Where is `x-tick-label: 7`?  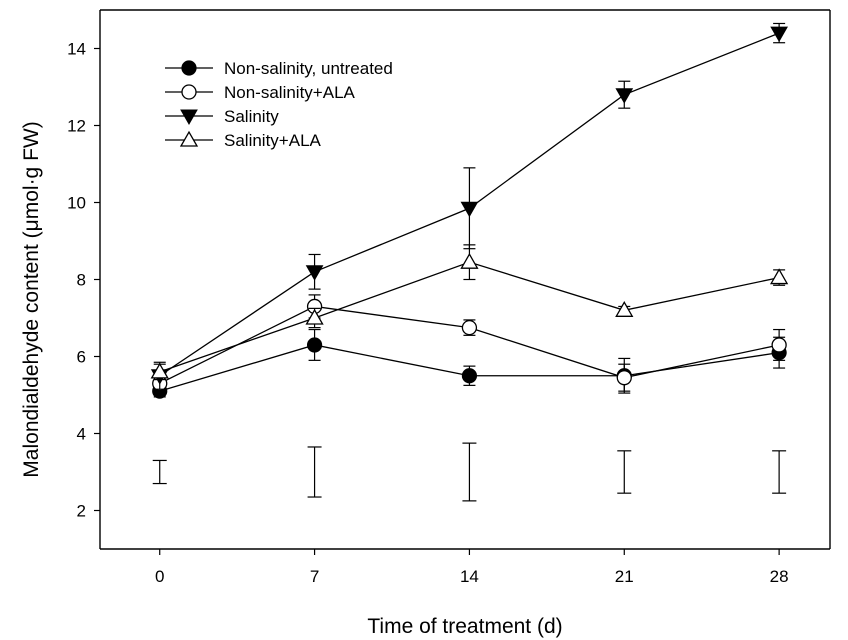 x-tick-label: 7 is located at coordinates (314, 576).